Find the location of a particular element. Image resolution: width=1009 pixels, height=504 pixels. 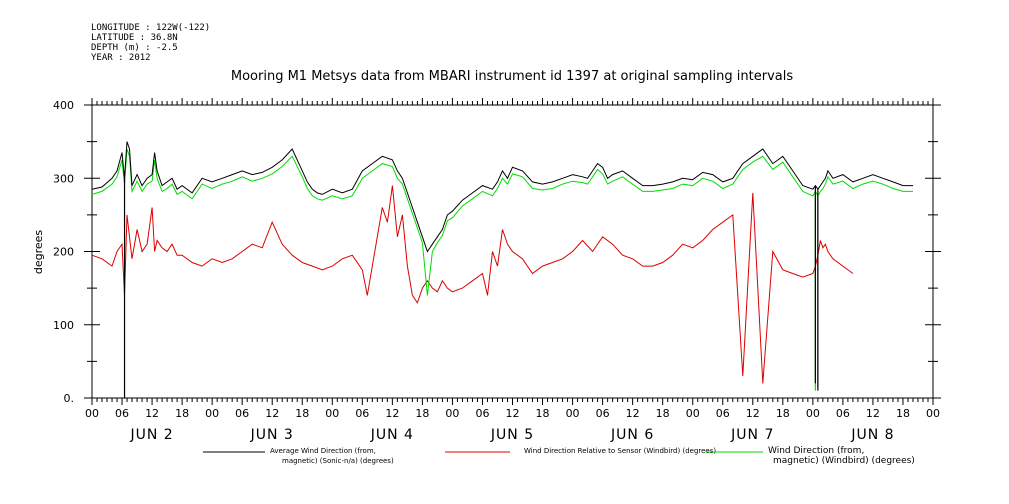

day-label: JUN 6 is located at coordinates (632, 435).